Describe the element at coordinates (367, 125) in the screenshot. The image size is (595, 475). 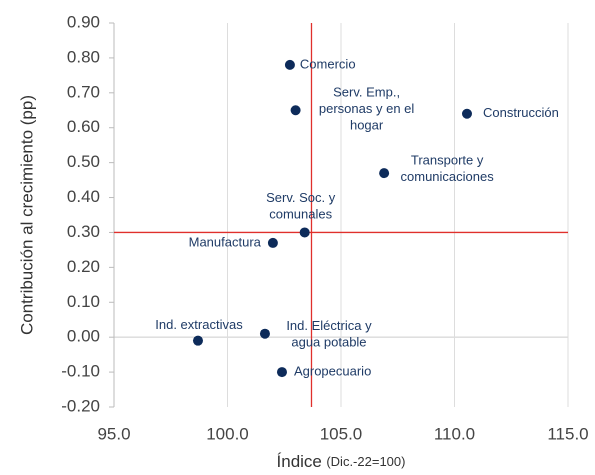
I see `point-label: hogar` at that location.